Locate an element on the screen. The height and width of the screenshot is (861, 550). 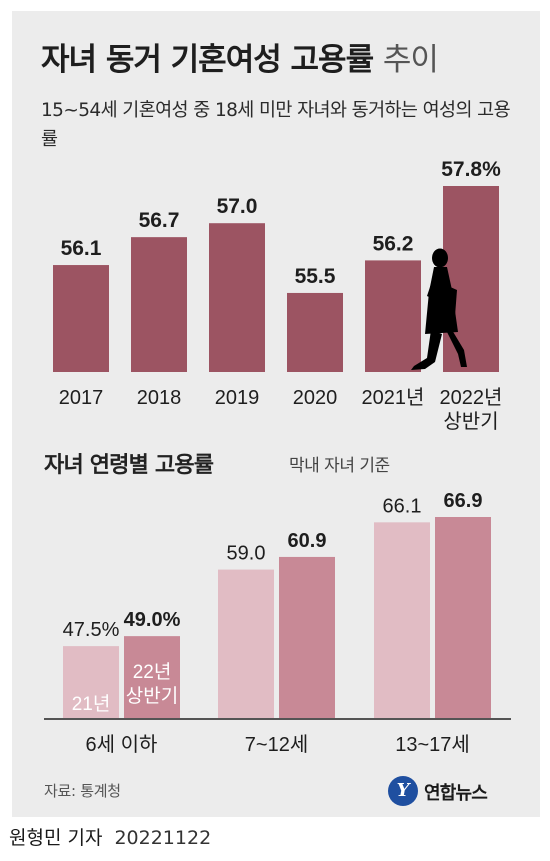
group-data-label-1-0: 59.0 is located at coordinates (246, 554).